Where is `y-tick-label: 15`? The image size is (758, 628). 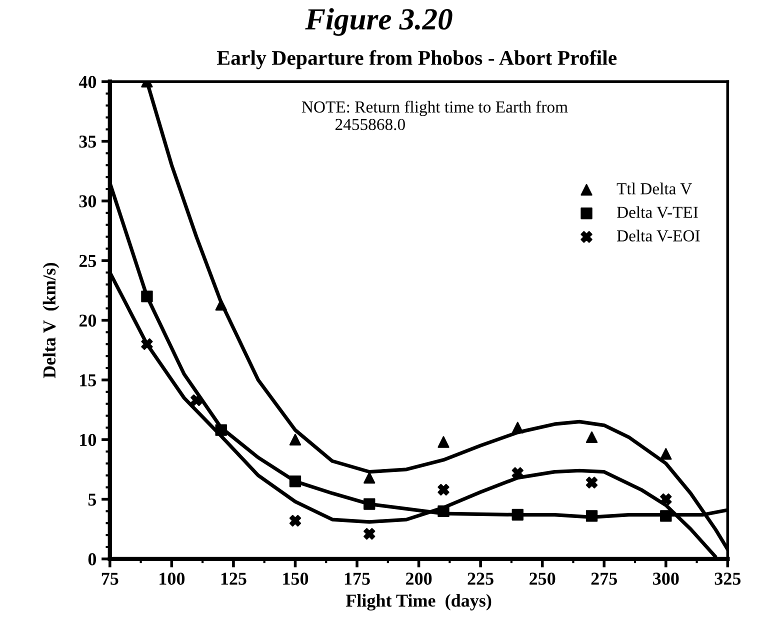
y-tick-label: 15 is located at coordinates (88, 380).